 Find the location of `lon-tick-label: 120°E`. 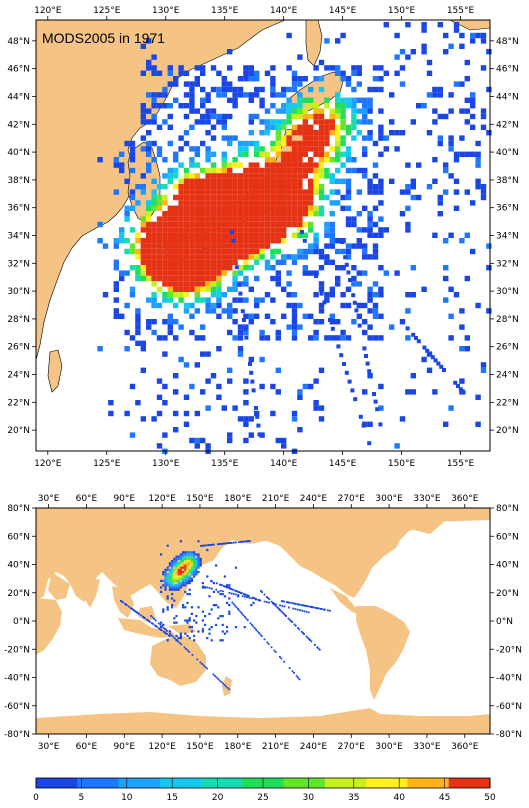

lon-tick-label: 120°E is located at coordinates (162, 747).